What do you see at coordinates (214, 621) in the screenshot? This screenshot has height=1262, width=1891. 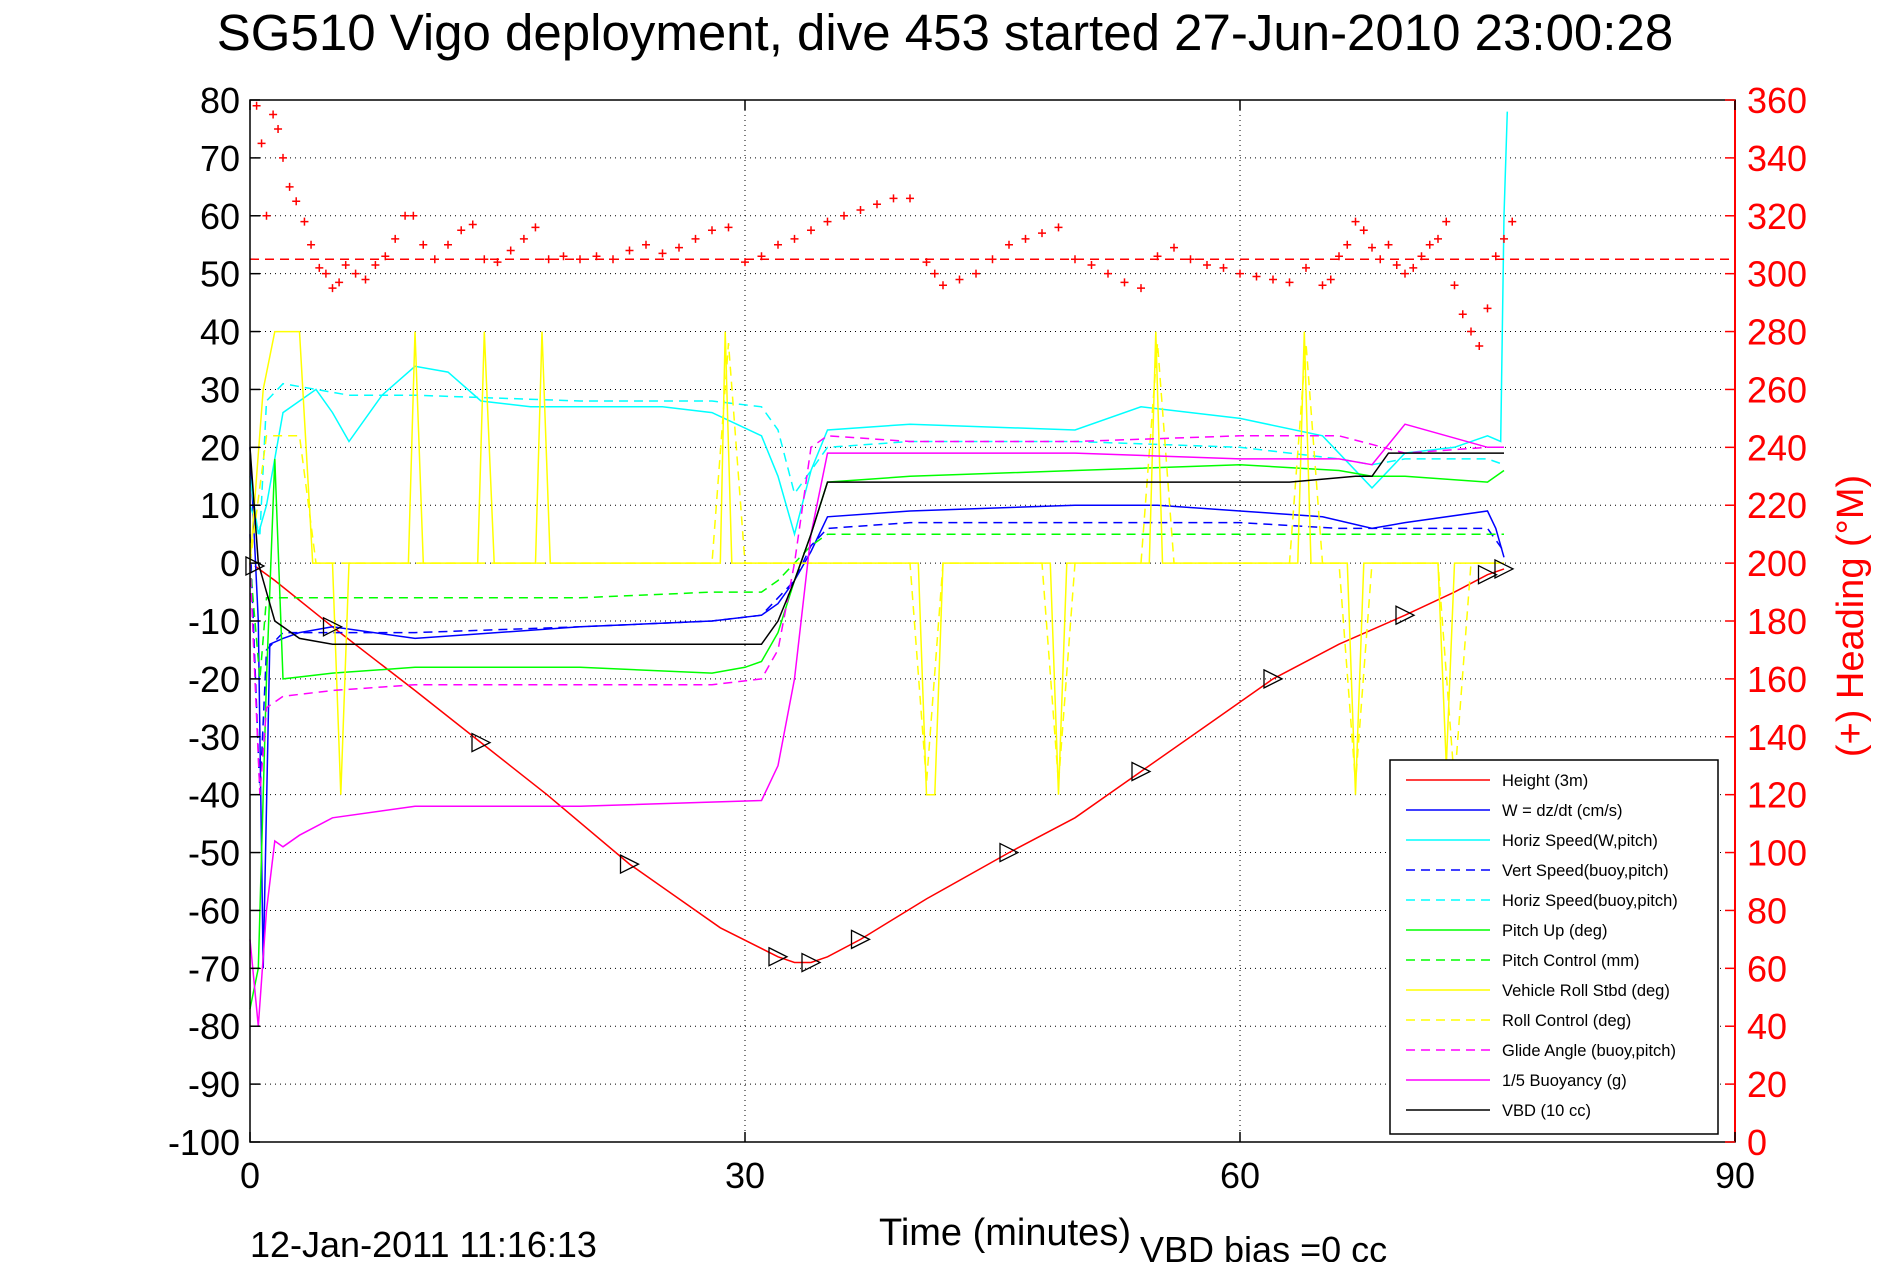 I see `y-tick-label: -10` at bounding box center [214, 621].